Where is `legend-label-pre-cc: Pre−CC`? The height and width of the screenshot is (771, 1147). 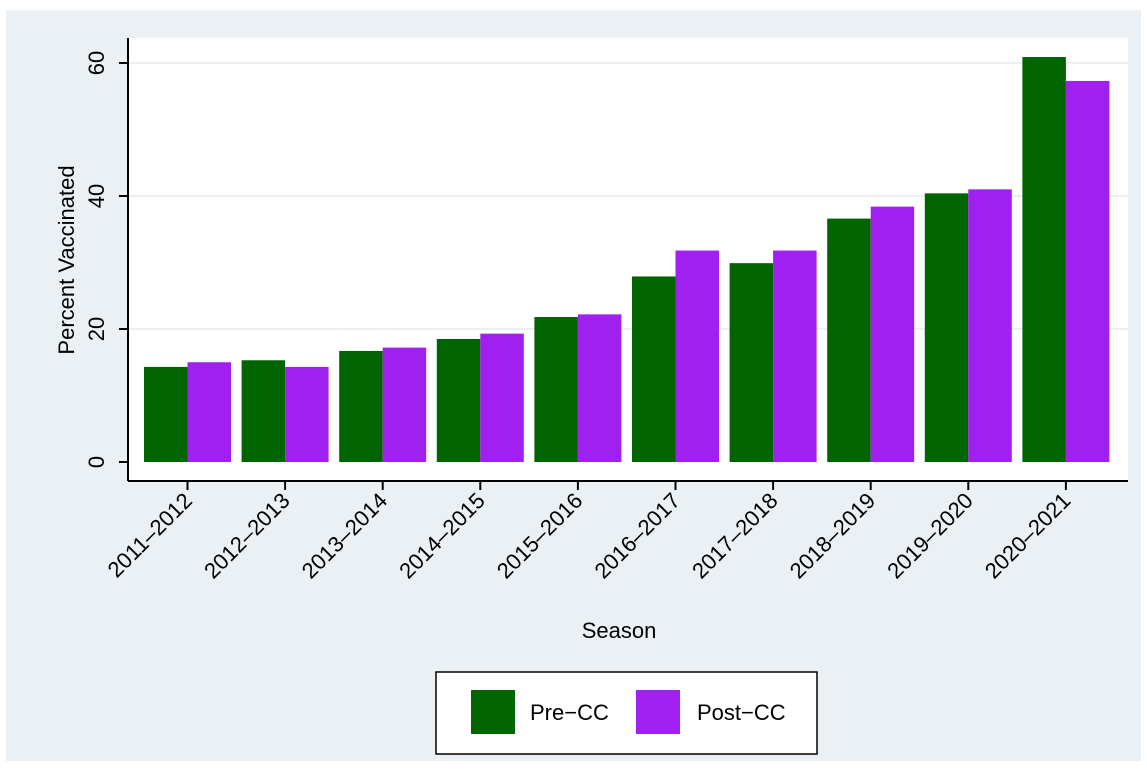
legend-label-pre-cc: Pre−CC is located at coordinates (569, 712).